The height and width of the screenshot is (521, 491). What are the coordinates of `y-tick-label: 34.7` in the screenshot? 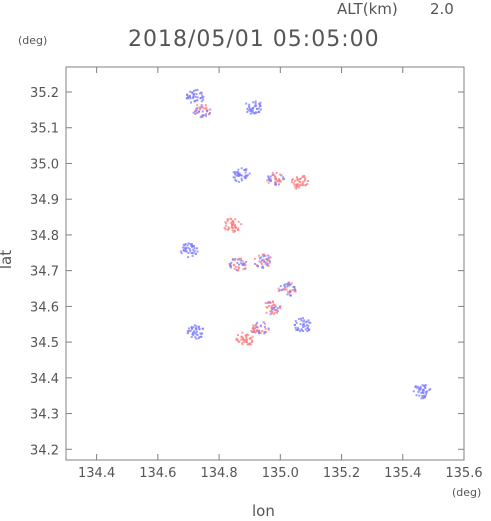 It's located at (44, 272).